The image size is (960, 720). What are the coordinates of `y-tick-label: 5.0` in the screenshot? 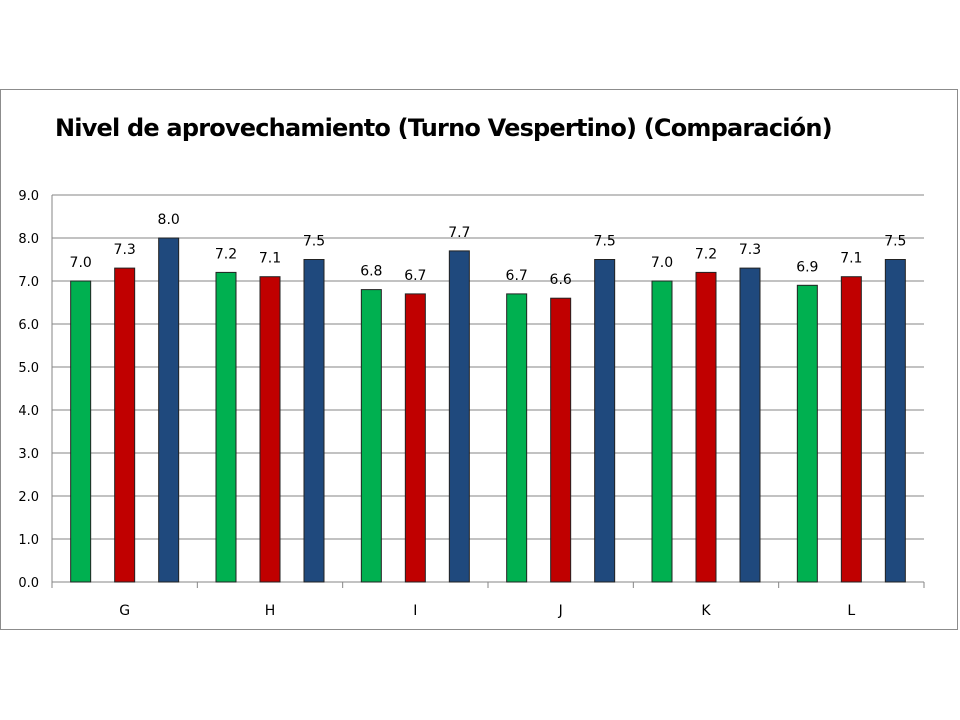 It's located at (28, 368).